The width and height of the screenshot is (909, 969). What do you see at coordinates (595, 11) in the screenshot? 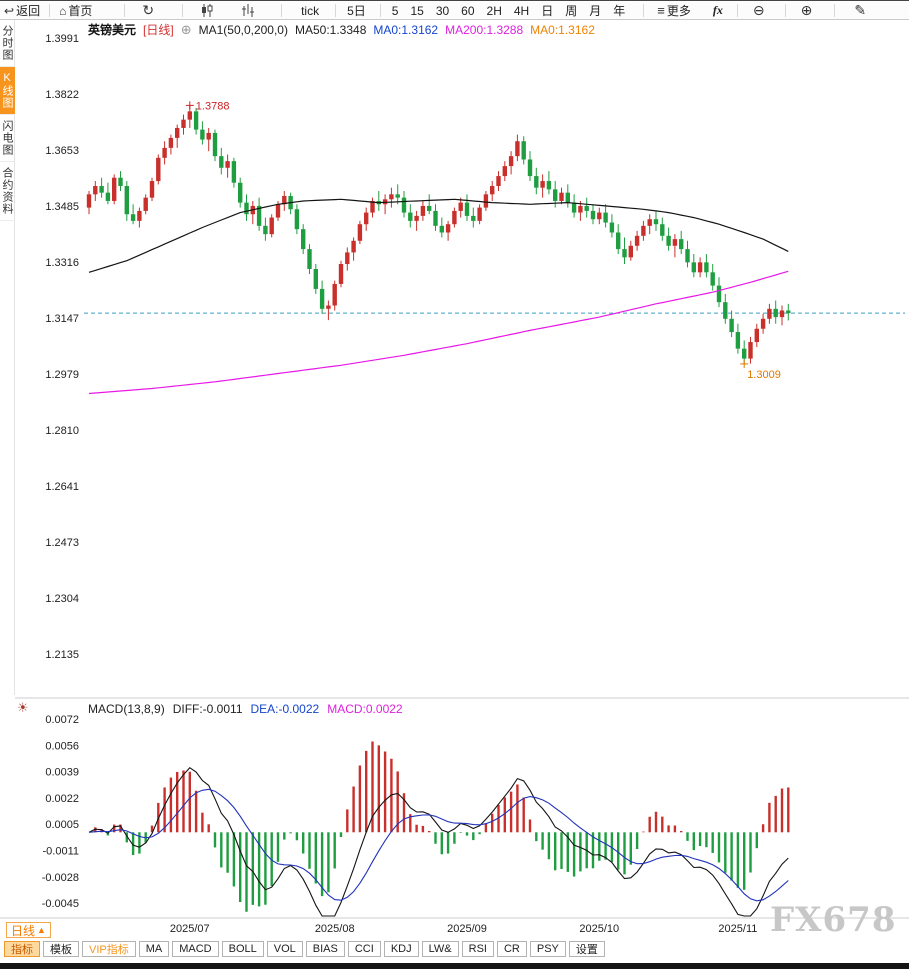
I see `interval-month: 月` at bounding box center [595, 11].